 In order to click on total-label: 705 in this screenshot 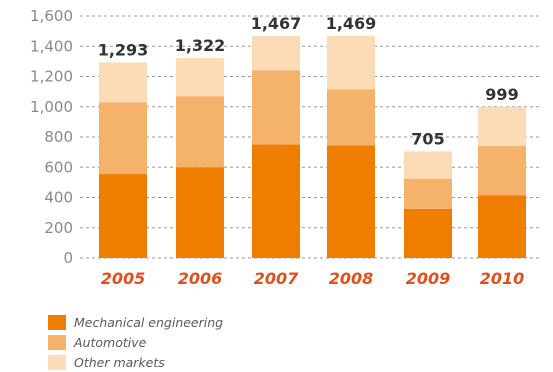, I will do `click(427, 138)`.